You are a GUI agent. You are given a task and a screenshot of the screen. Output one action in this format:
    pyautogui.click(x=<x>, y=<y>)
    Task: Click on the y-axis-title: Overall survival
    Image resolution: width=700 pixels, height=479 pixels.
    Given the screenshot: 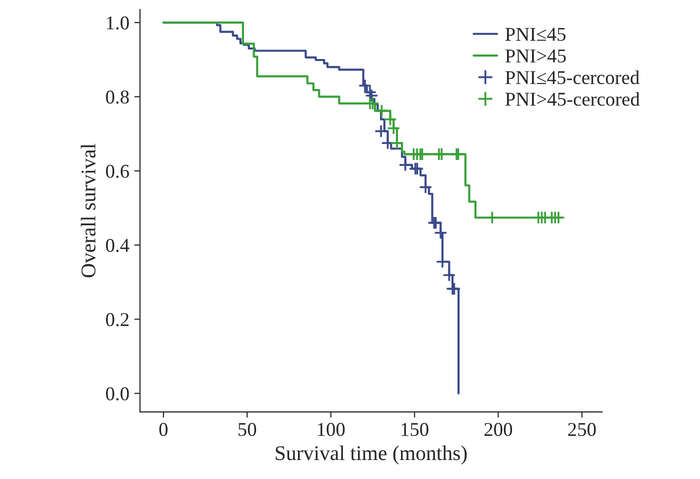 What is the action you would take?
    pyautogui.click(x=88, y=211)
    